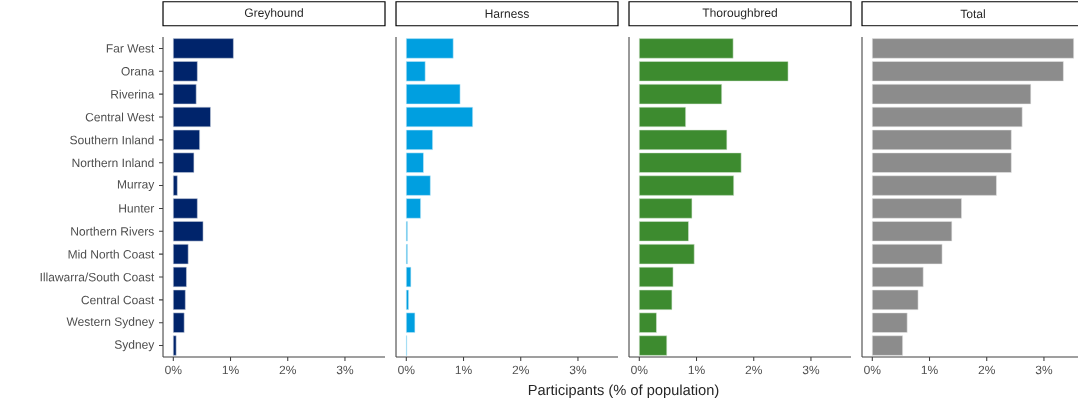 The height and width of the screenshot is (406, 1078). What do you see at coordinates (110, 323) in the screenshot?
I see `y-tick-label: Western Sydney` at bounding box center [110, 323].